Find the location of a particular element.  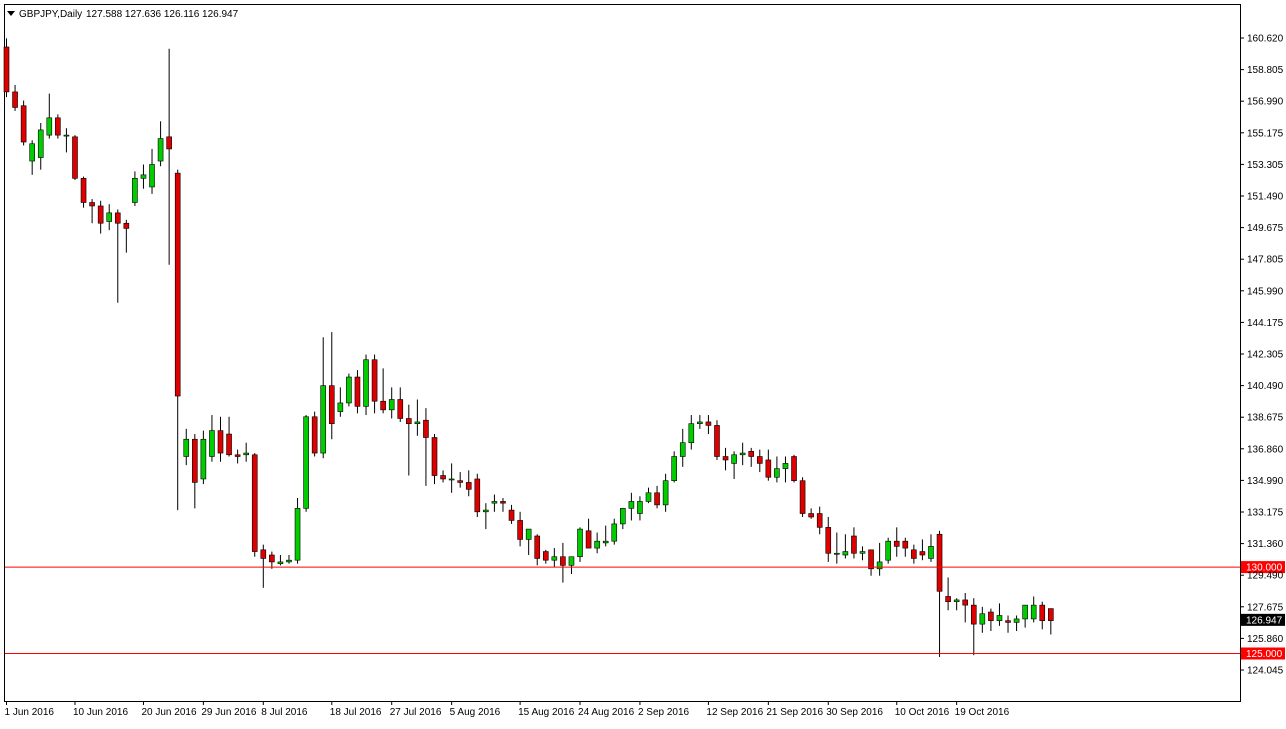

time-tick-label: 24 Aug 2016 is located at coordinates (606, 712).